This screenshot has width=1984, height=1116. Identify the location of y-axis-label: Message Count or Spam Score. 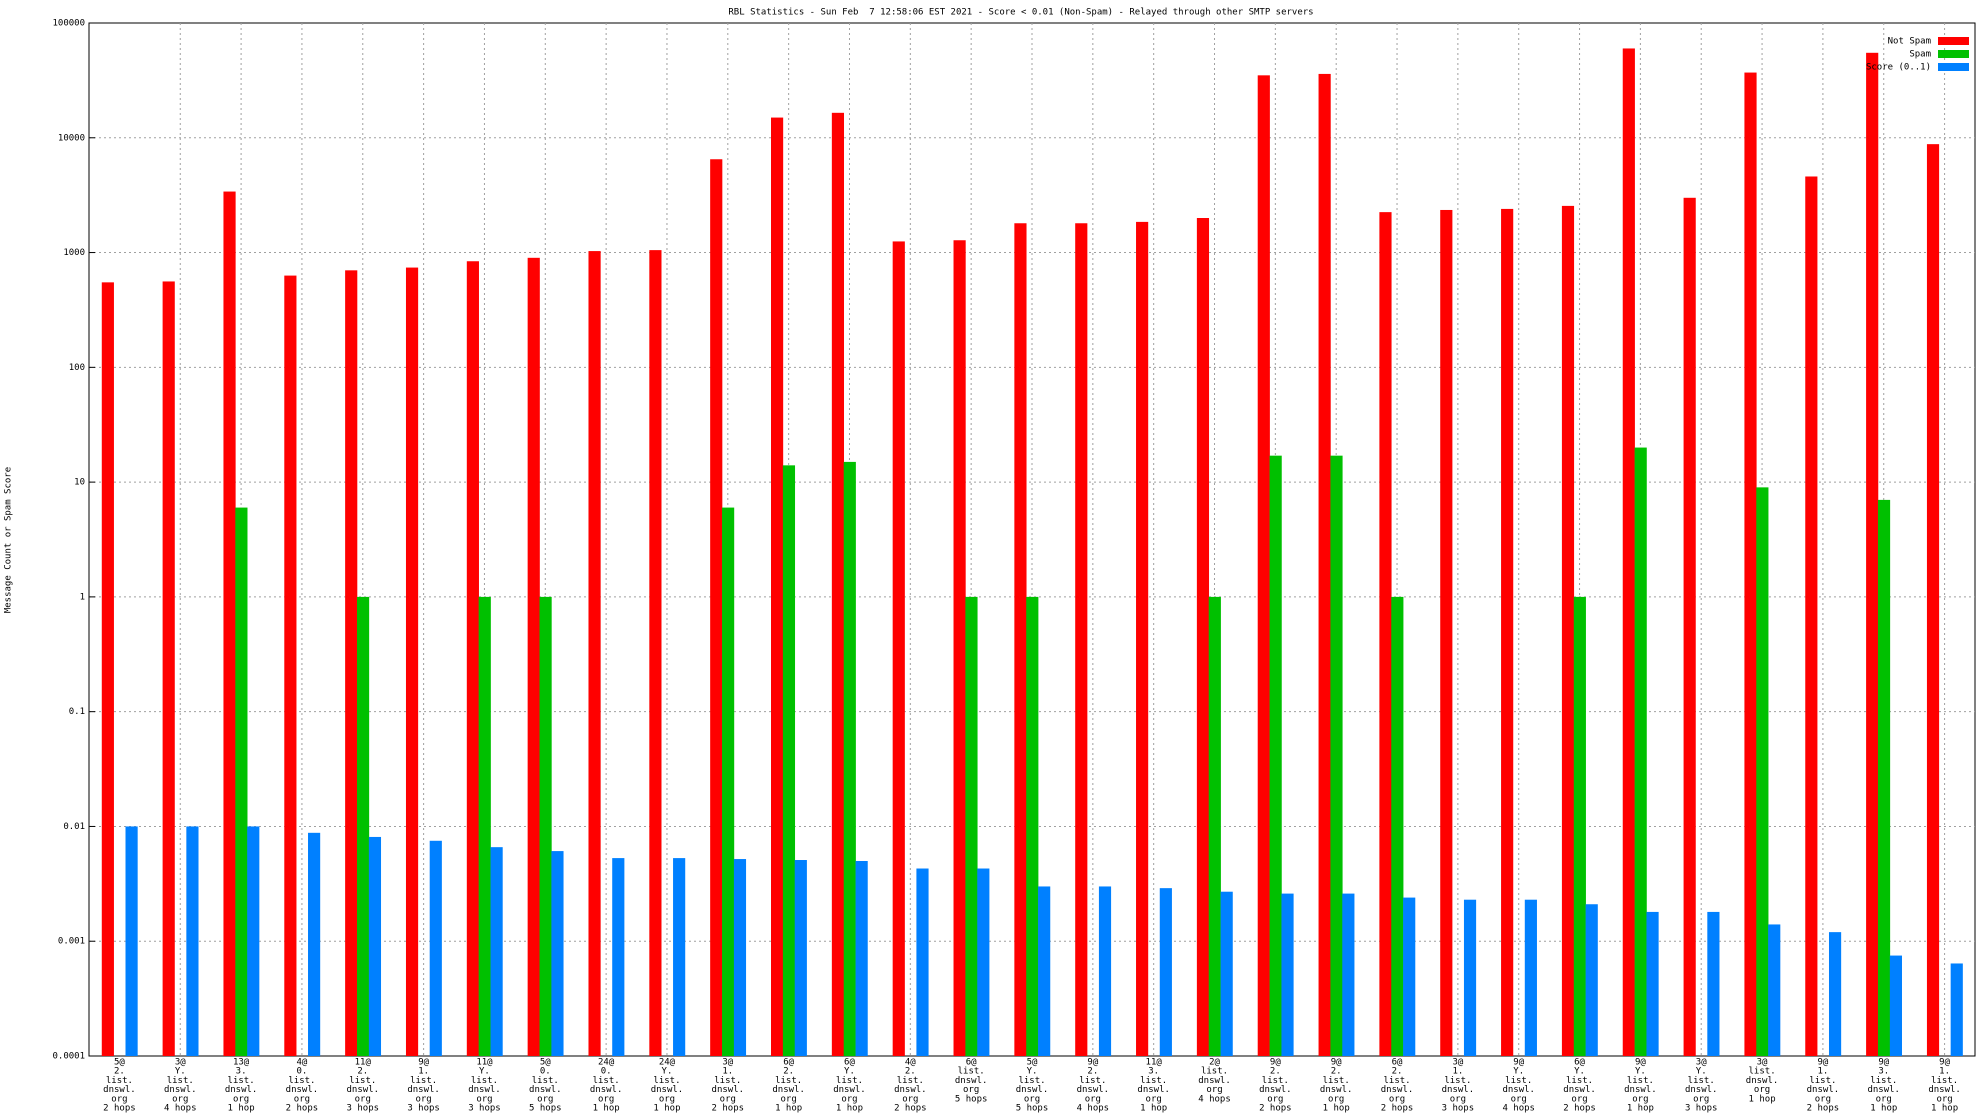
(9, 540).